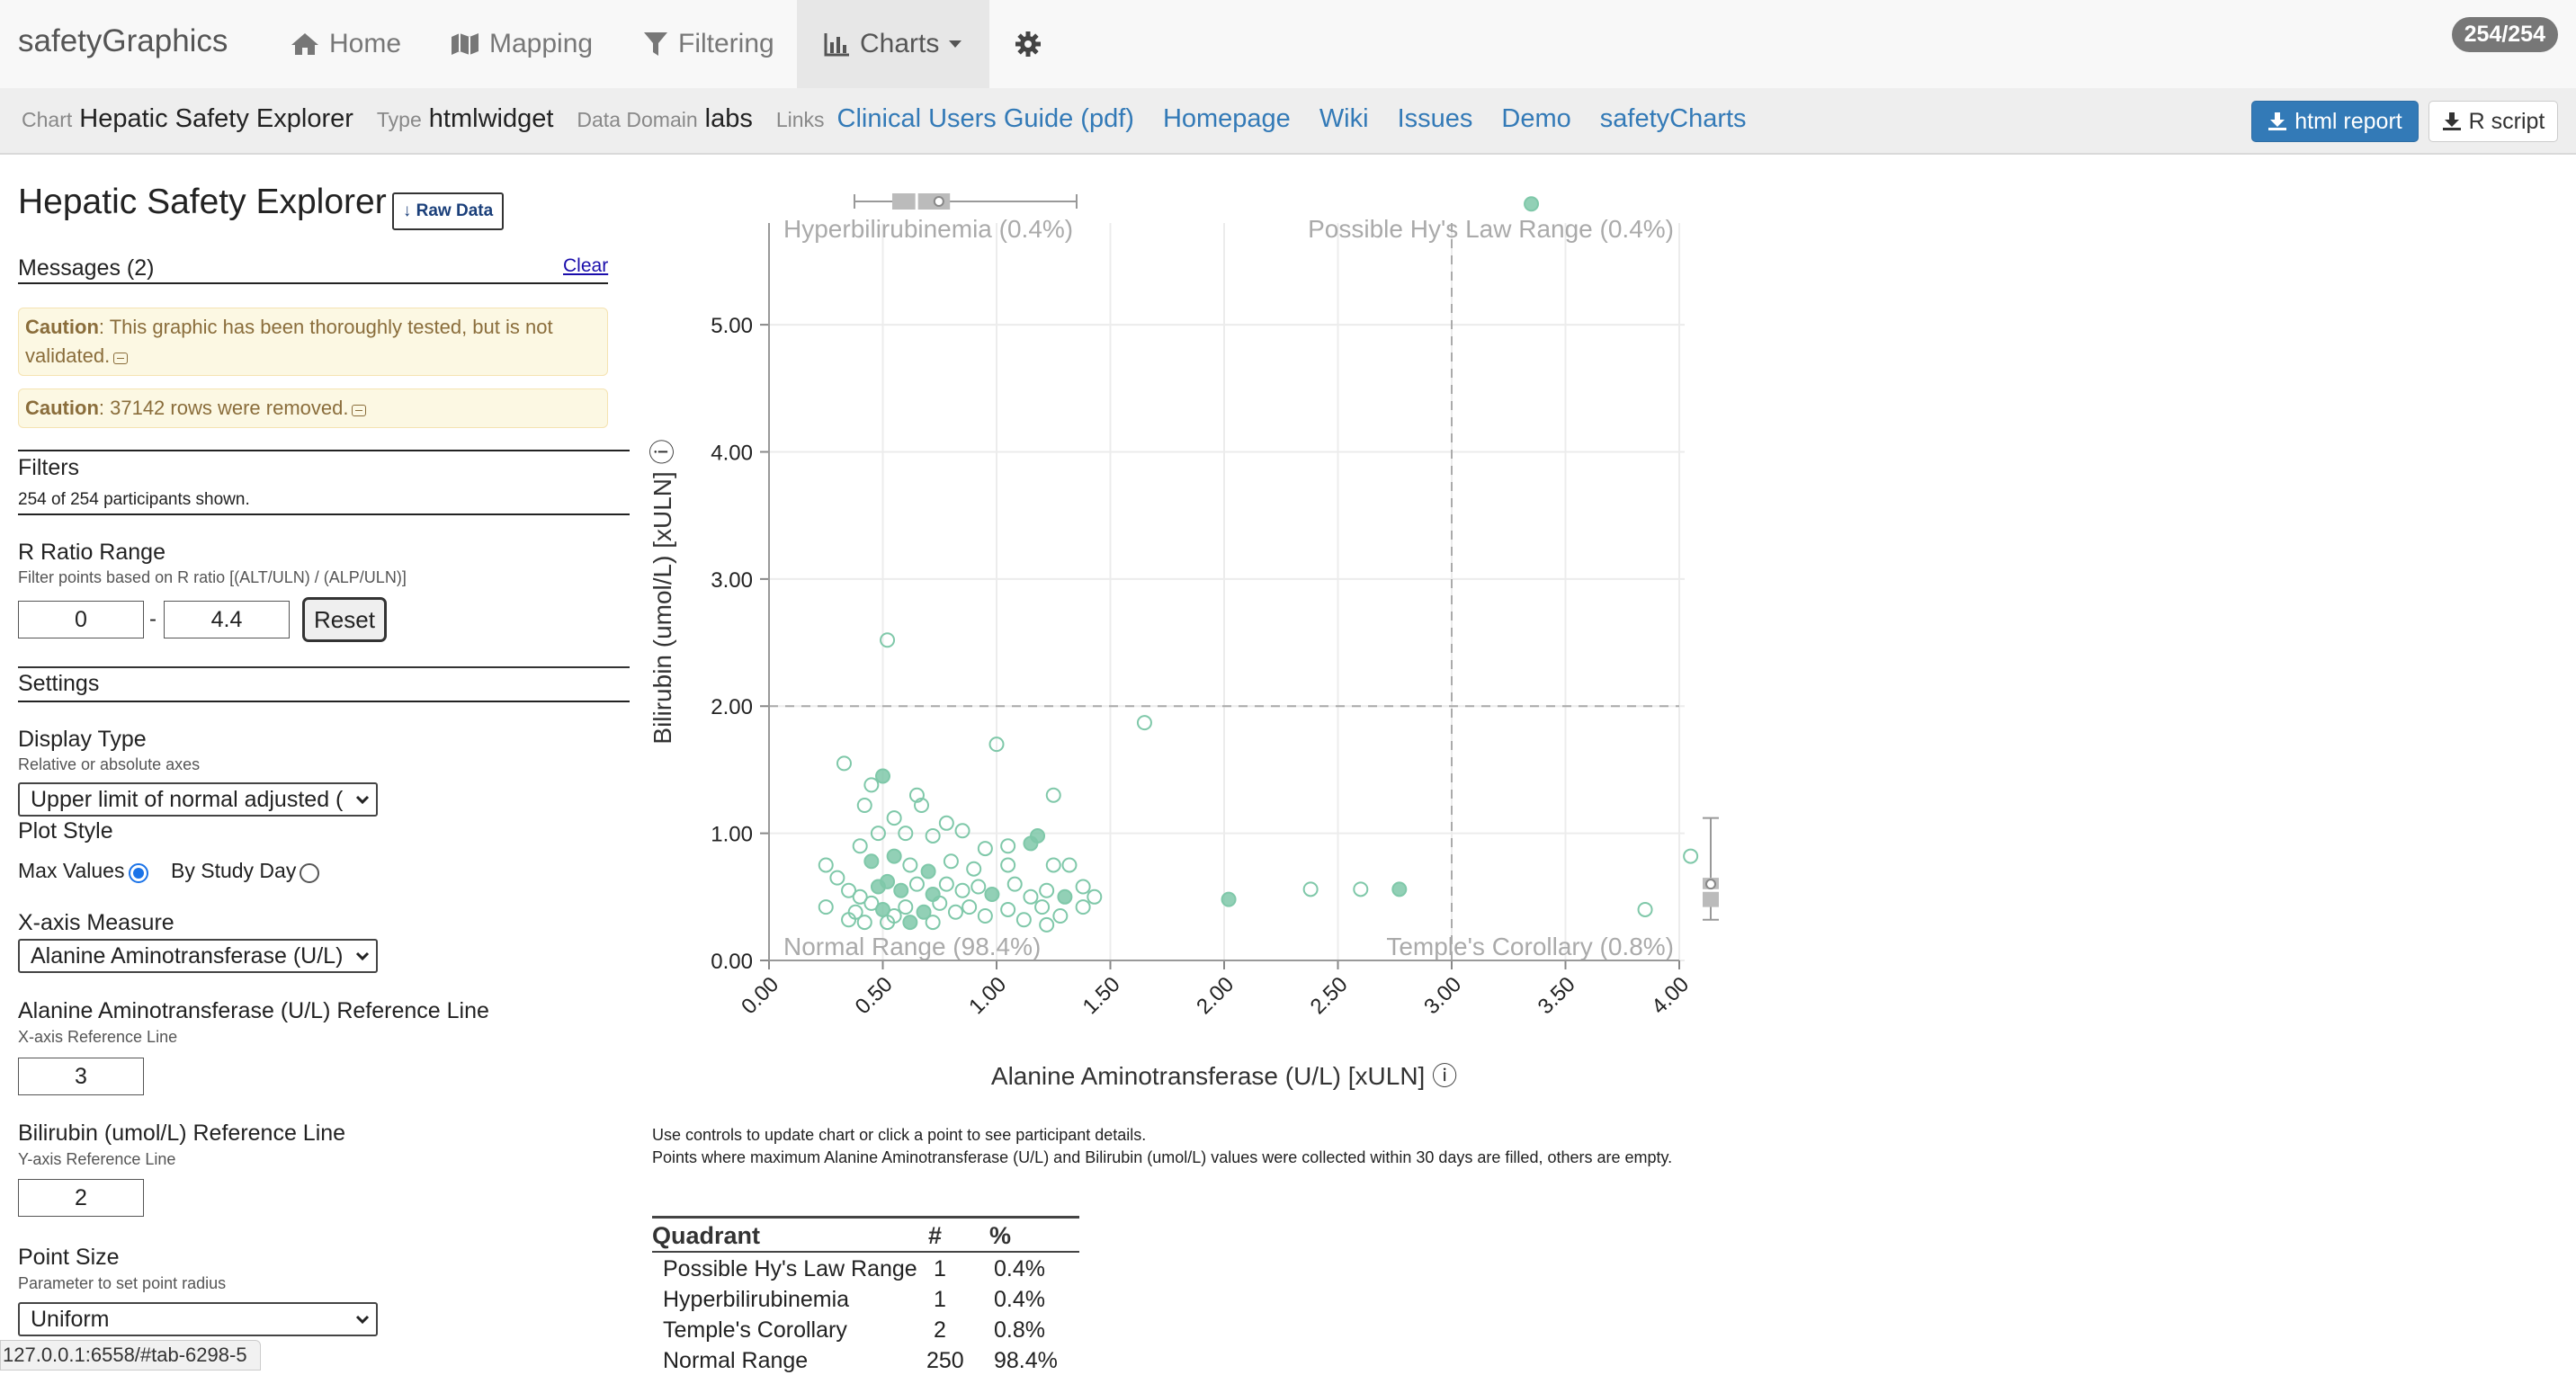  I want to click on y-ref-label: Bilirubin (umol/L) Reference Line, so click(182, 1134).